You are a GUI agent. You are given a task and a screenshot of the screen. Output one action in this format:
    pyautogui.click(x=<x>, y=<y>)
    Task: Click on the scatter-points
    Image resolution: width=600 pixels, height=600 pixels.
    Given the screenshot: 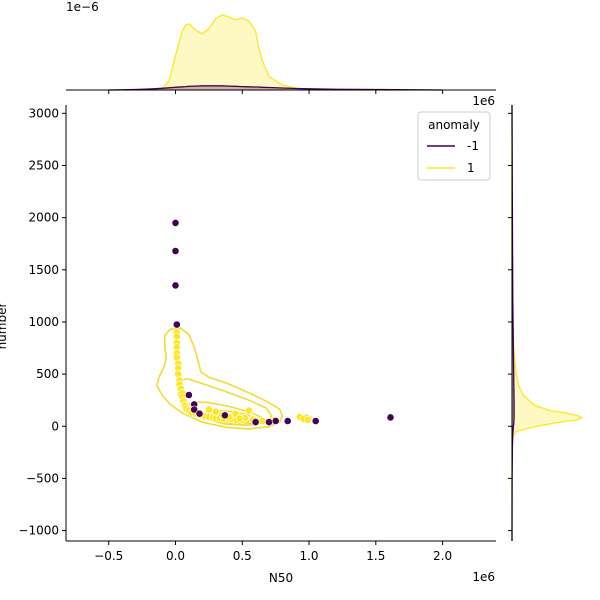 What is the action you would take?
    pyautogui.click(x=283, y=322)
    